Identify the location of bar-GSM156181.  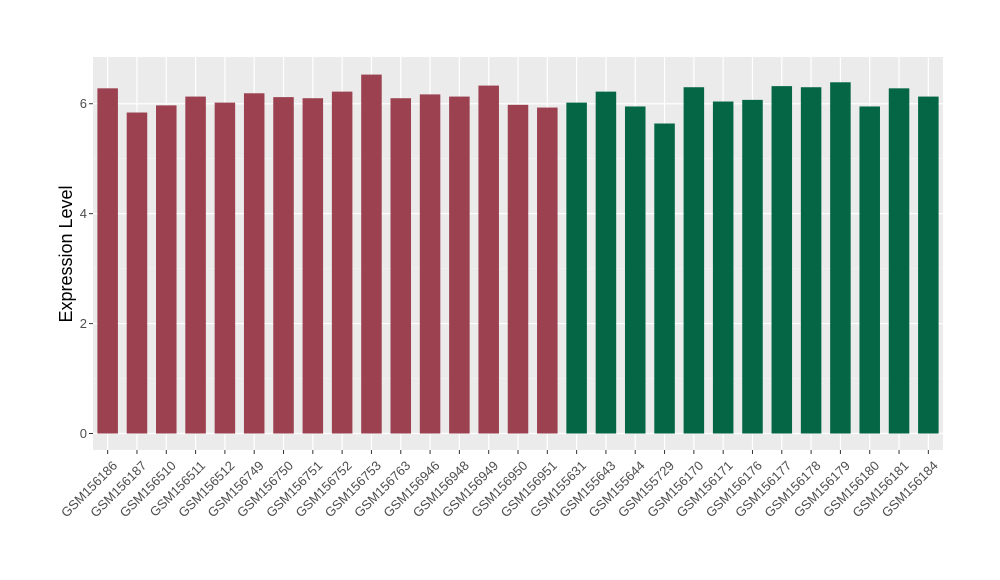
(899, 261).